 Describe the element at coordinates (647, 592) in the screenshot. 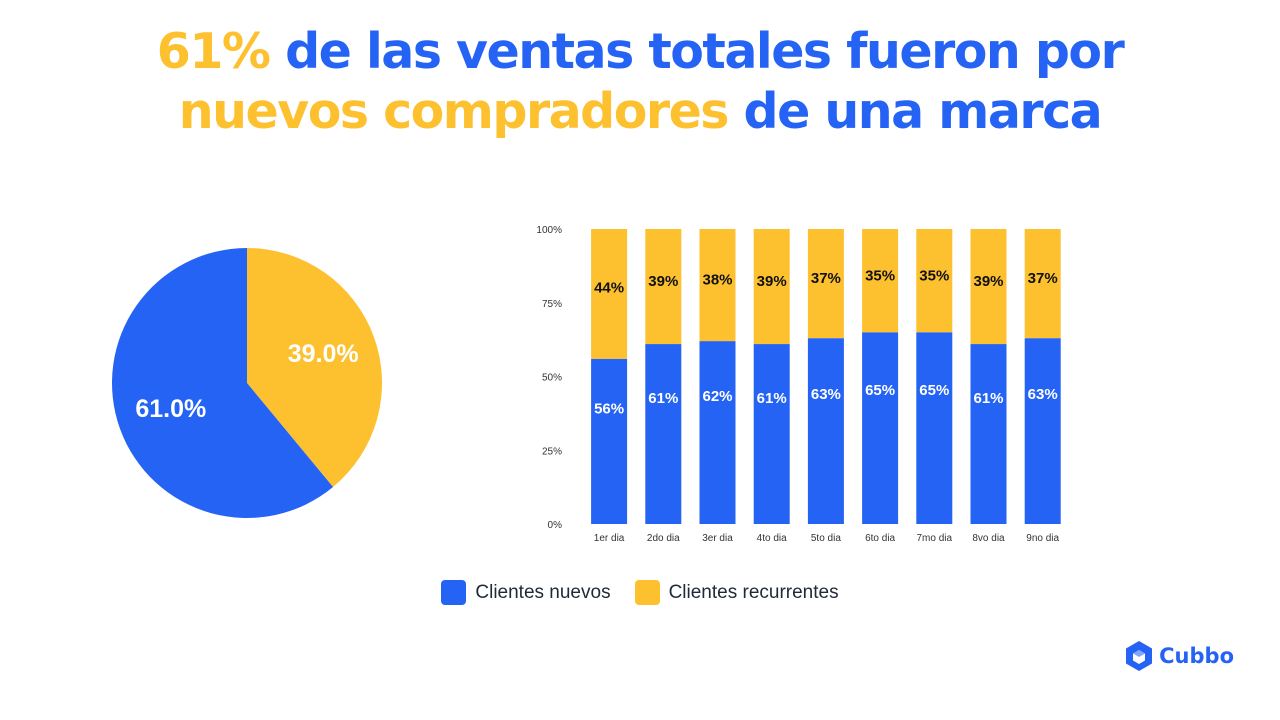

I see `legend-swatch-yellow` at that location.